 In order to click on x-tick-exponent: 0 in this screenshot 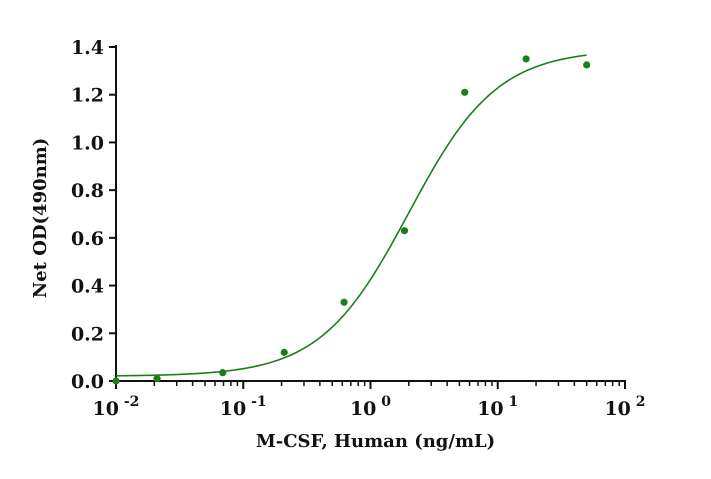, I will do `click(383, 402)`.